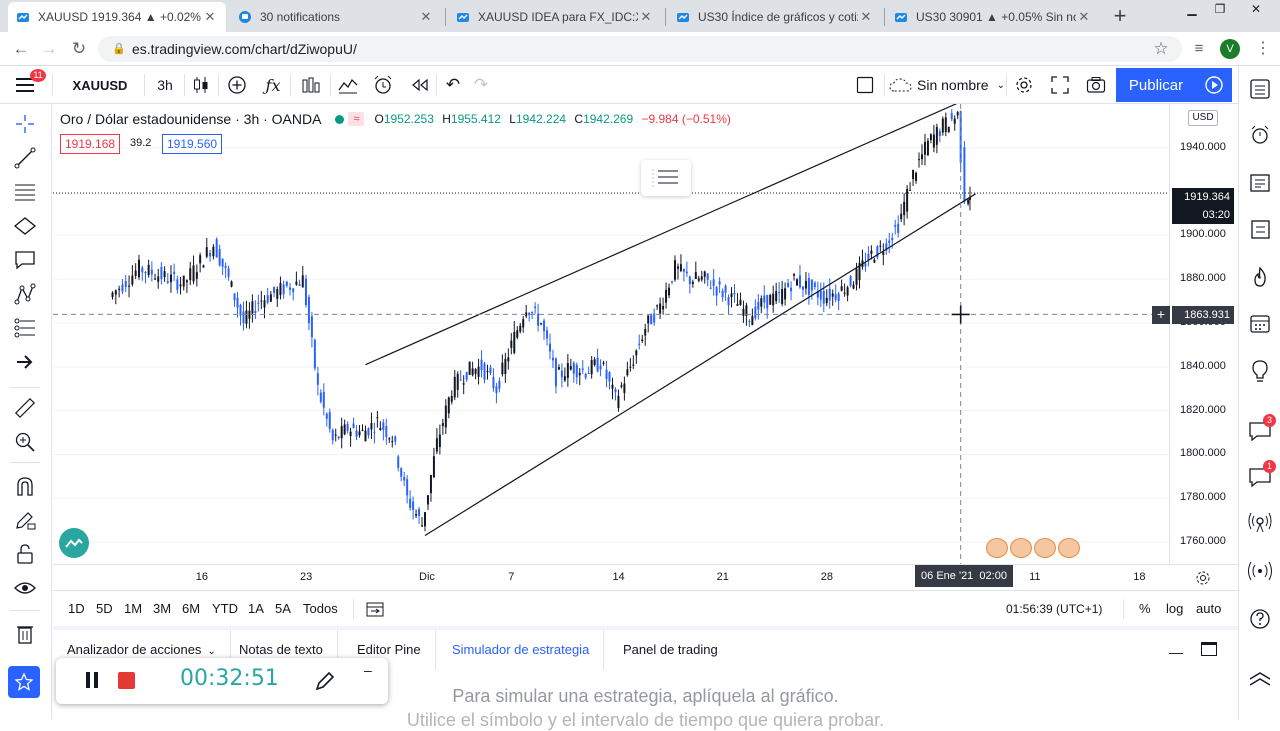  What do you see at coordinates (21, 48) in the screenshot?
I see `back-button: ←` at bounding box center [21, 48].